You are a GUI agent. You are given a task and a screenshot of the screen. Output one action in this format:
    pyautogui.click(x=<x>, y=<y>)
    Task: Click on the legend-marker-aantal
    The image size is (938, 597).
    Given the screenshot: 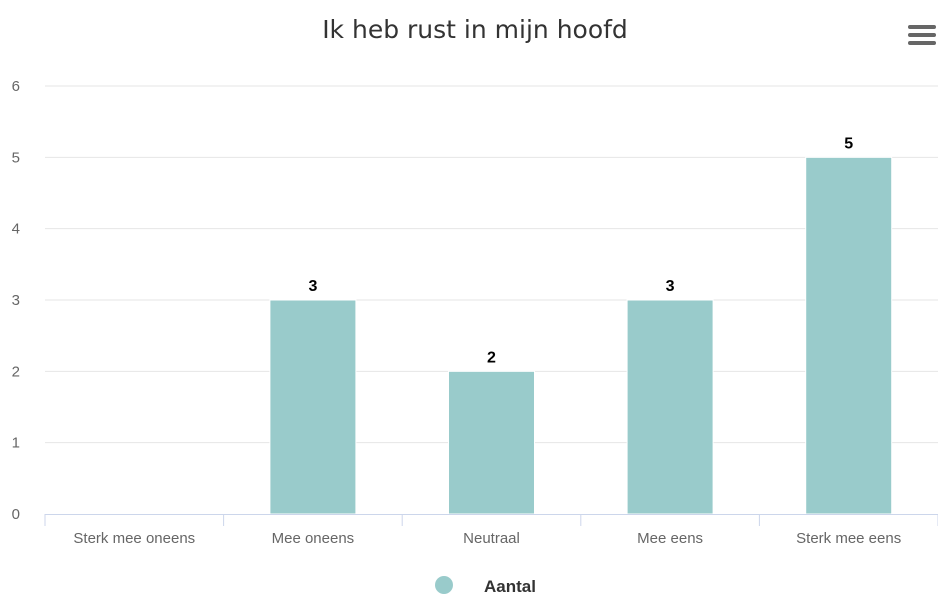 What is the action you would take?
    pyautogui.click(x=444, y=585)
    